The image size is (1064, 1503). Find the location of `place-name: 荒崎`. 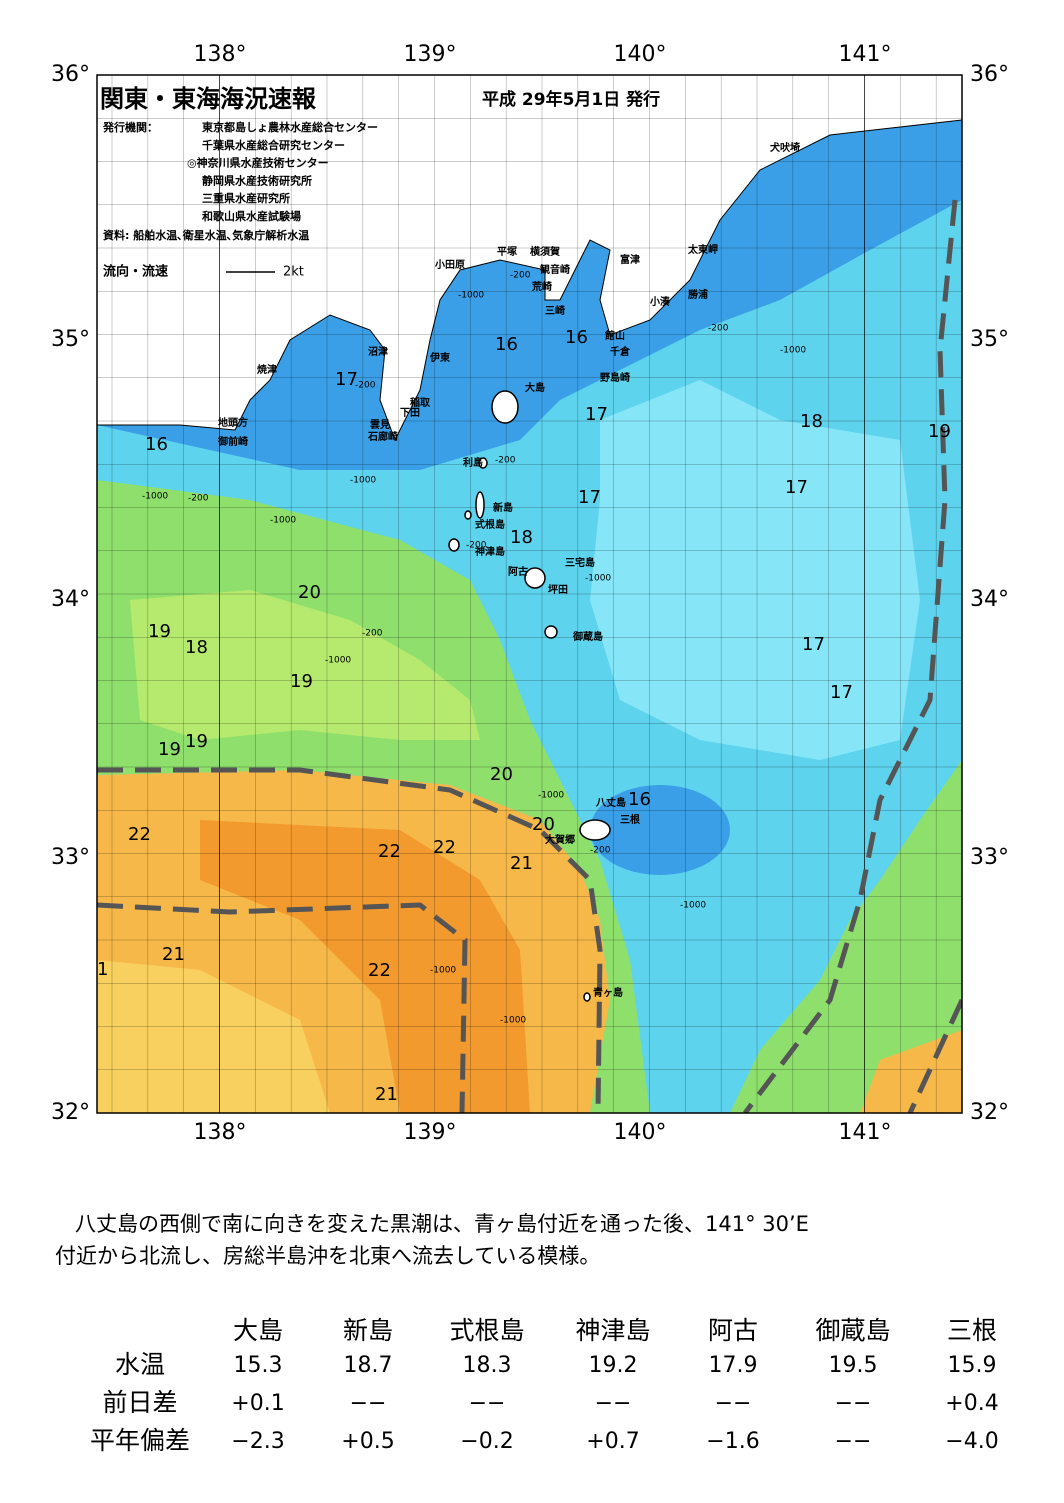

place-name: 荒崎 is located at coordinates (541, 286).